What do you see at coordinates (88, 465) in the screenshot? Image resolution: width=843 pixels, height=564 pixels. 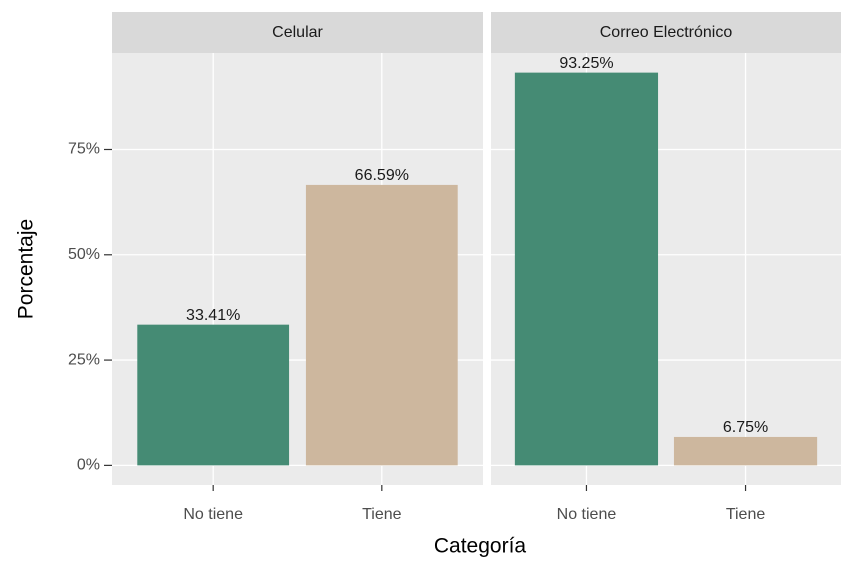 I see `y-tick-label: 0%` at bounding box center [88, 465].